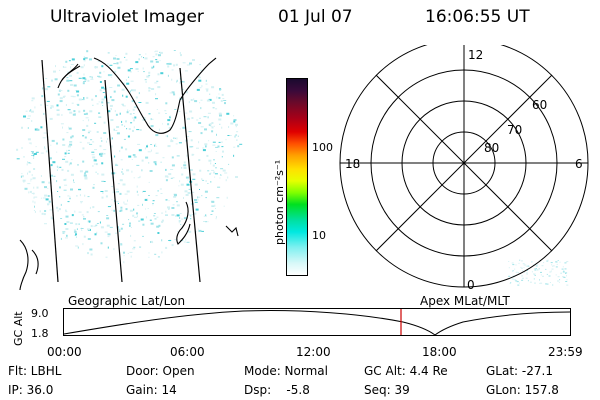 This screenshot has width=600, height=400. Describe the element at coordinates (514, 130) in the screenshot. I see `lat-label-70: 70` at that location.